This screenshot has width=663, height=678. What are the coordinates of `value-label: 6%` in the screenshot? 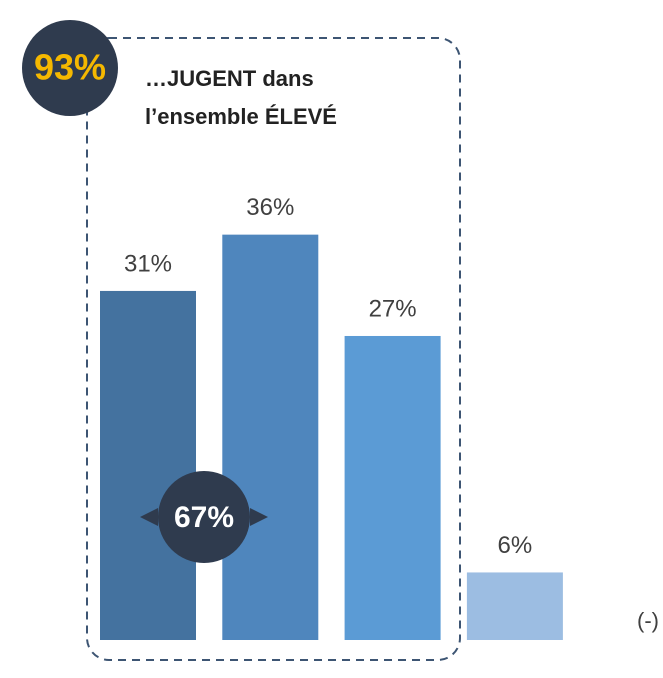 It's located at (515, 545).